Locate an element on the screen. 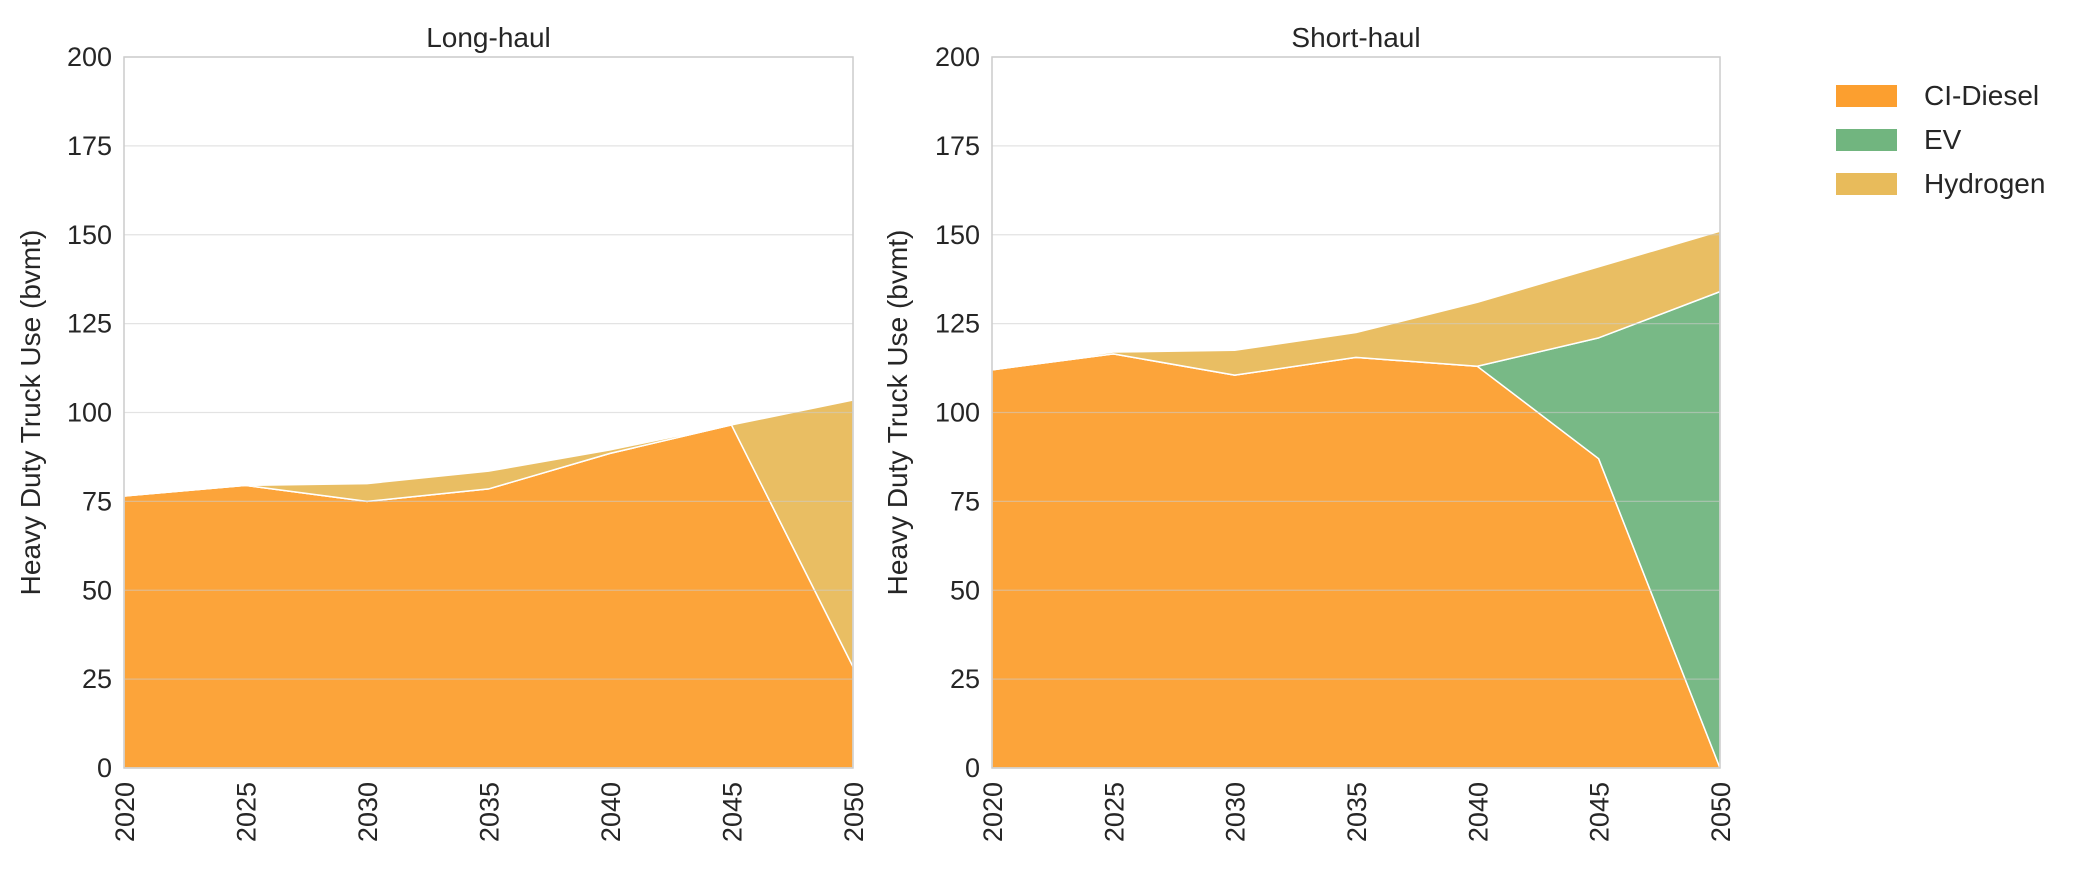 The image size is (2095, 878). legend-label-ev: EV is located at coordinates (1943, 139).